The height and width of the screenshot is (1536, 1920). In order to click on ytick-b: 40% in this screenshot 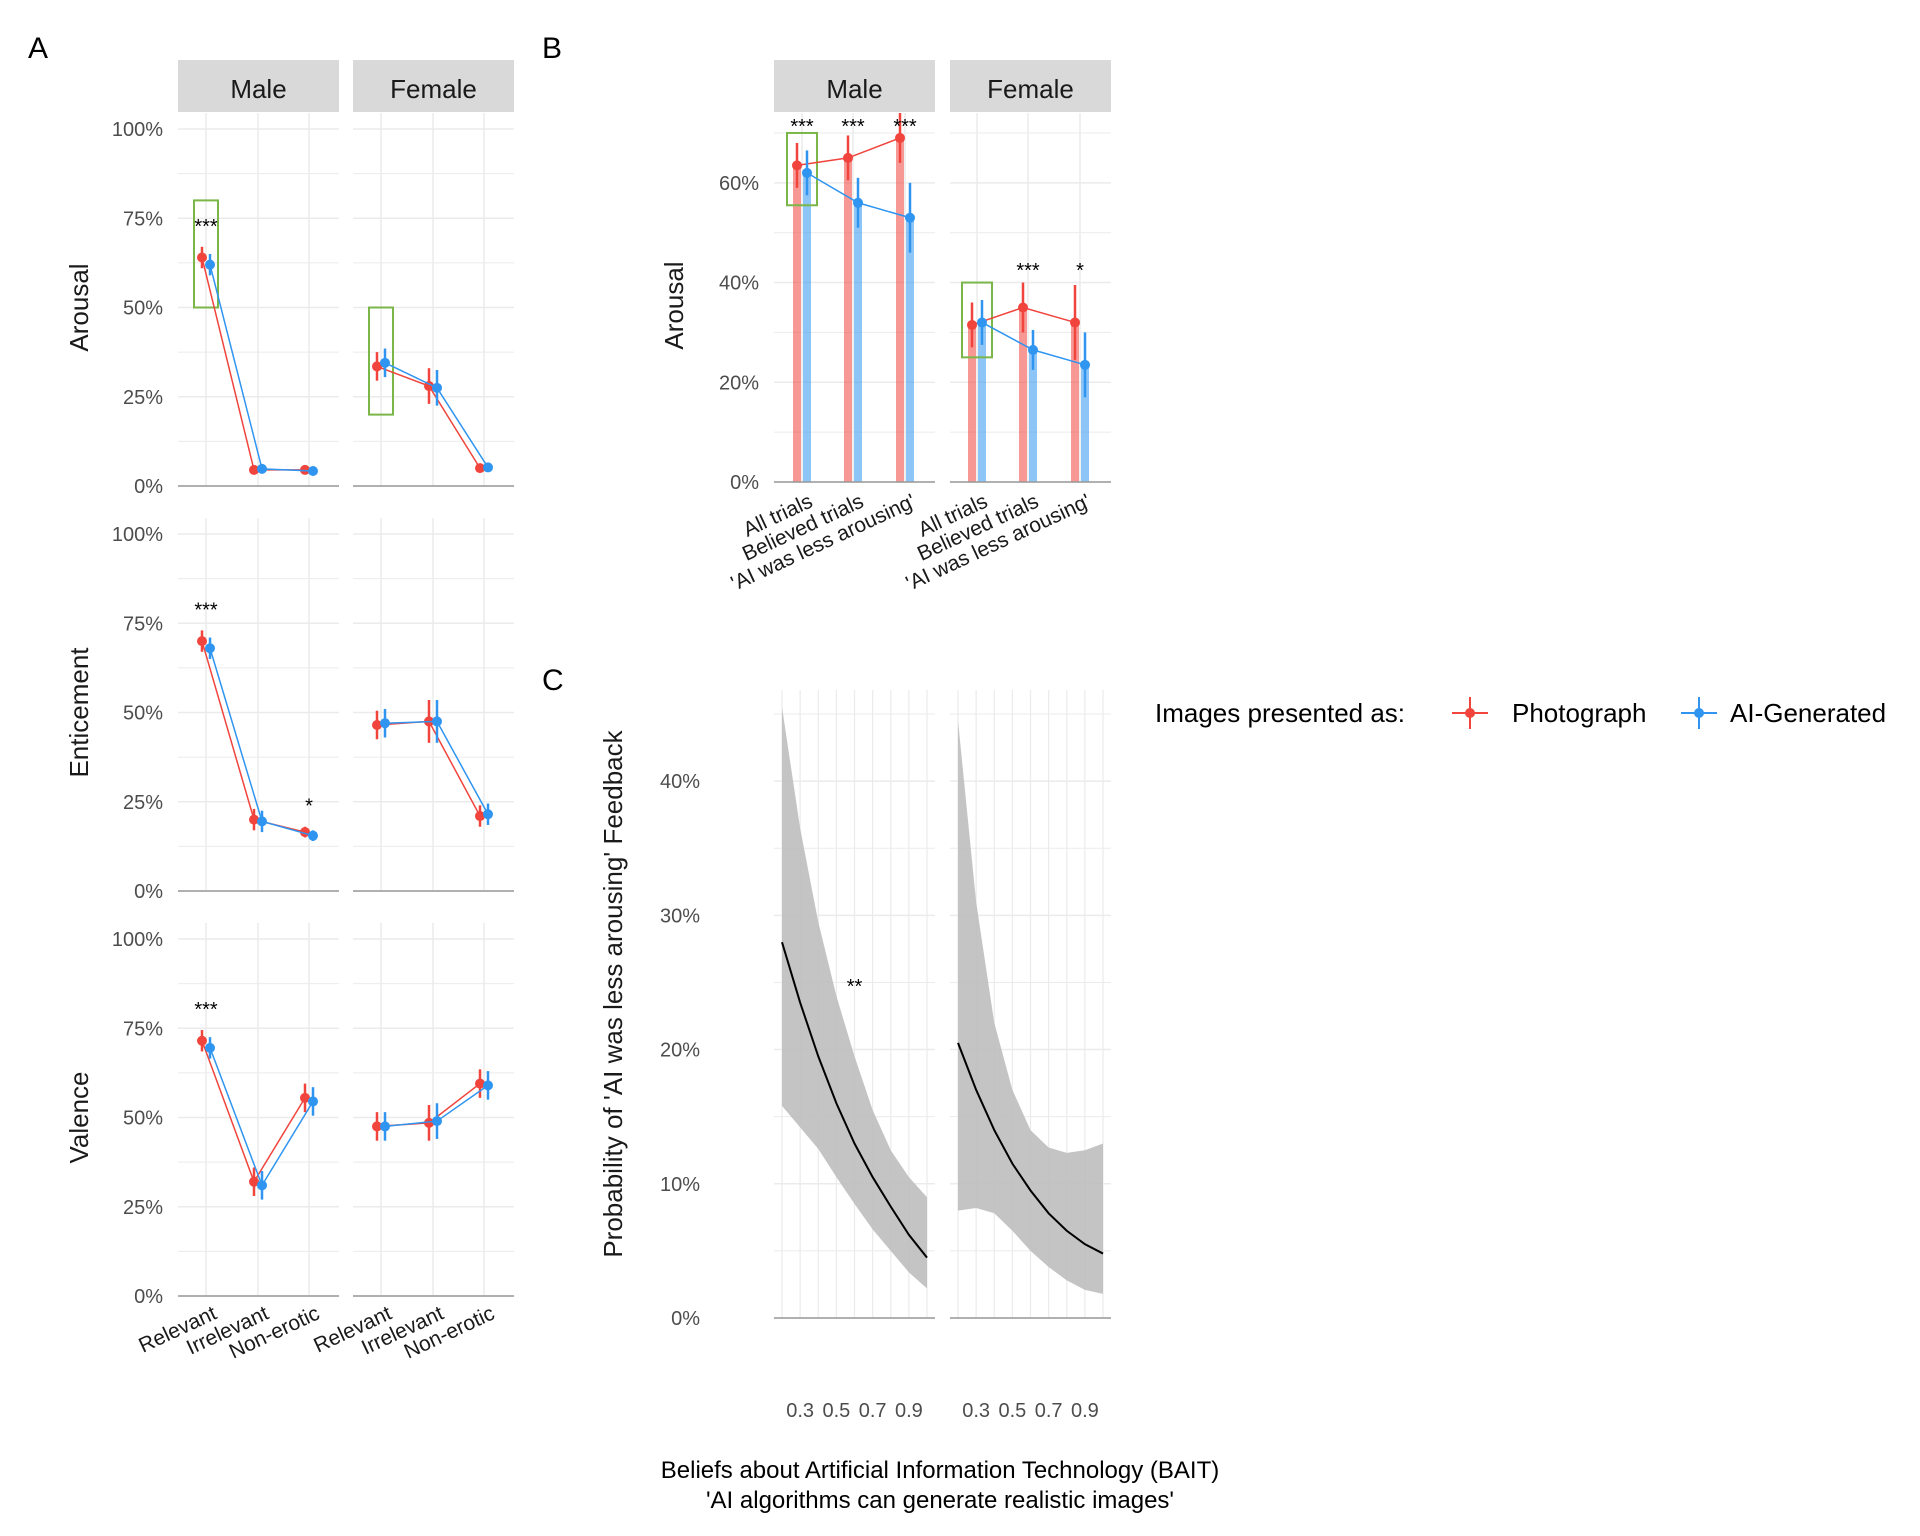, I will do `click(739, 284)`.